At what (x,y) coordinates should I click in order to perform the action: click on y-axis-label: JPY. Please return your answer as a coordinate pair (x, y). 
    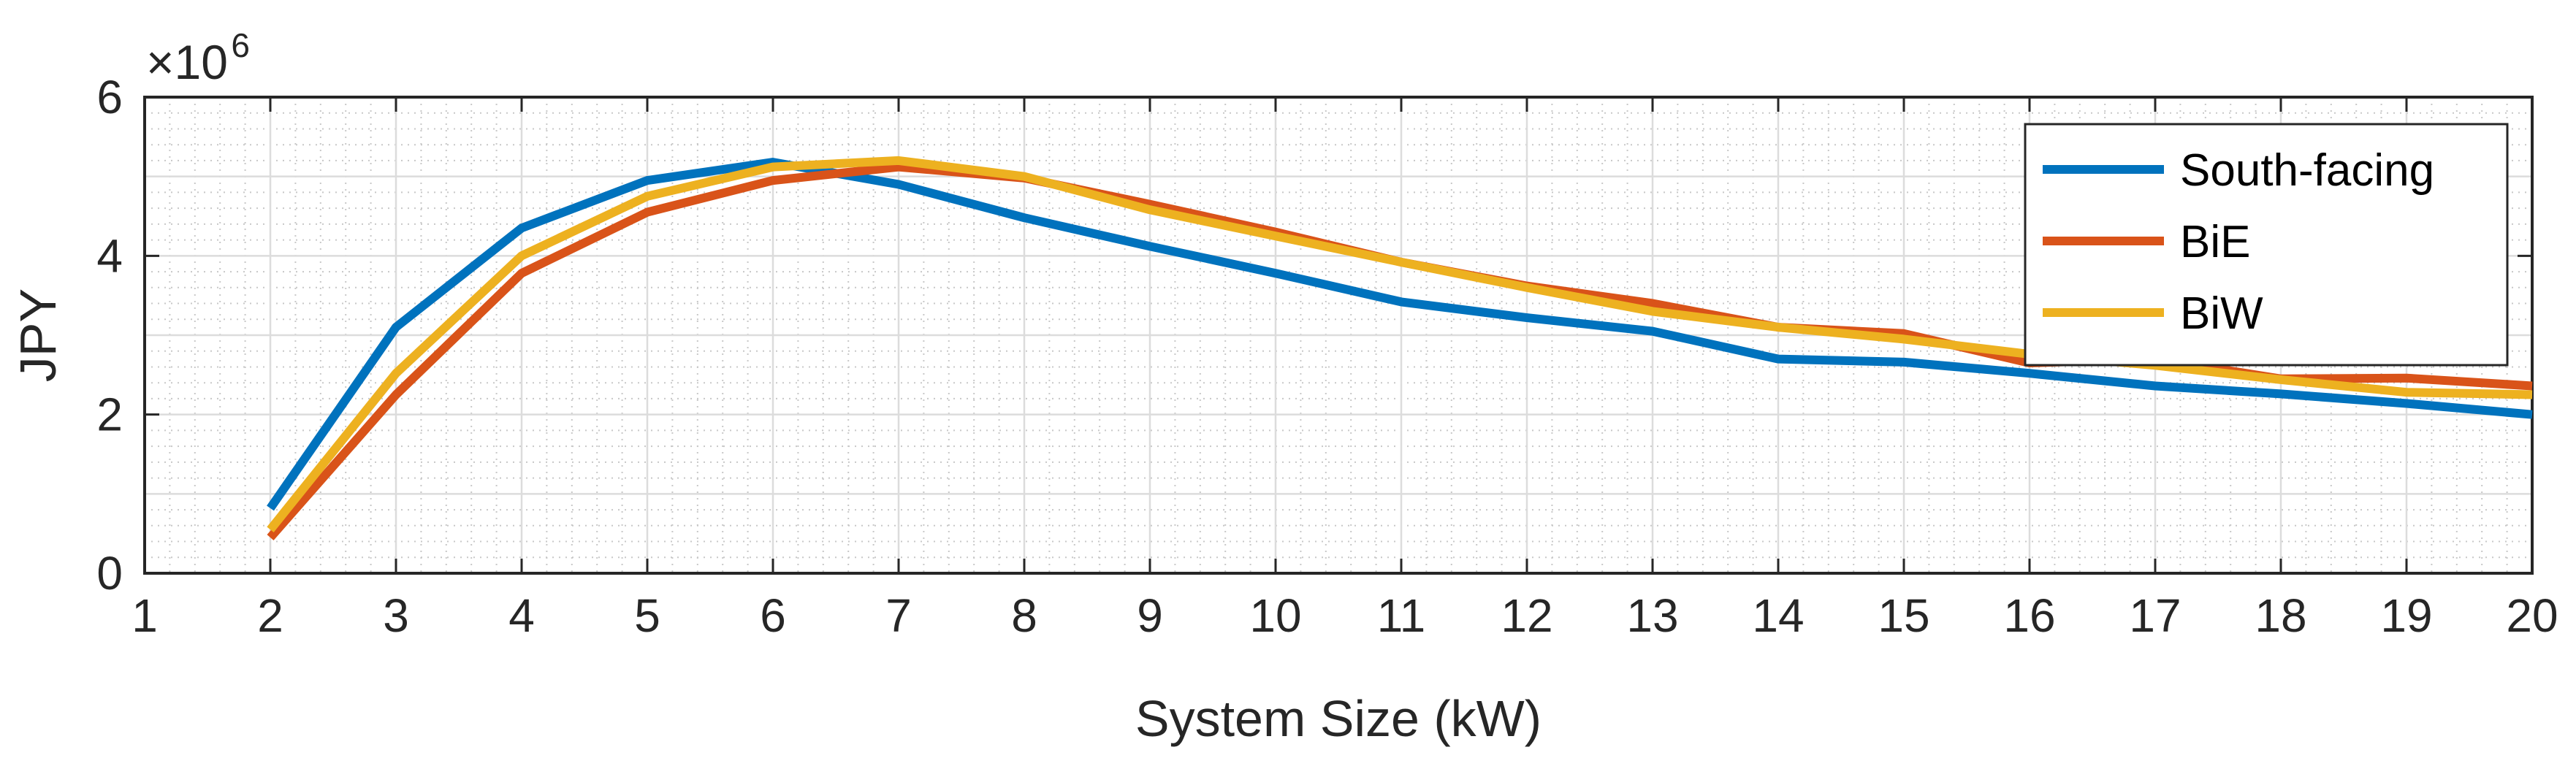
    Looking at the image, I should click on (37, 335).